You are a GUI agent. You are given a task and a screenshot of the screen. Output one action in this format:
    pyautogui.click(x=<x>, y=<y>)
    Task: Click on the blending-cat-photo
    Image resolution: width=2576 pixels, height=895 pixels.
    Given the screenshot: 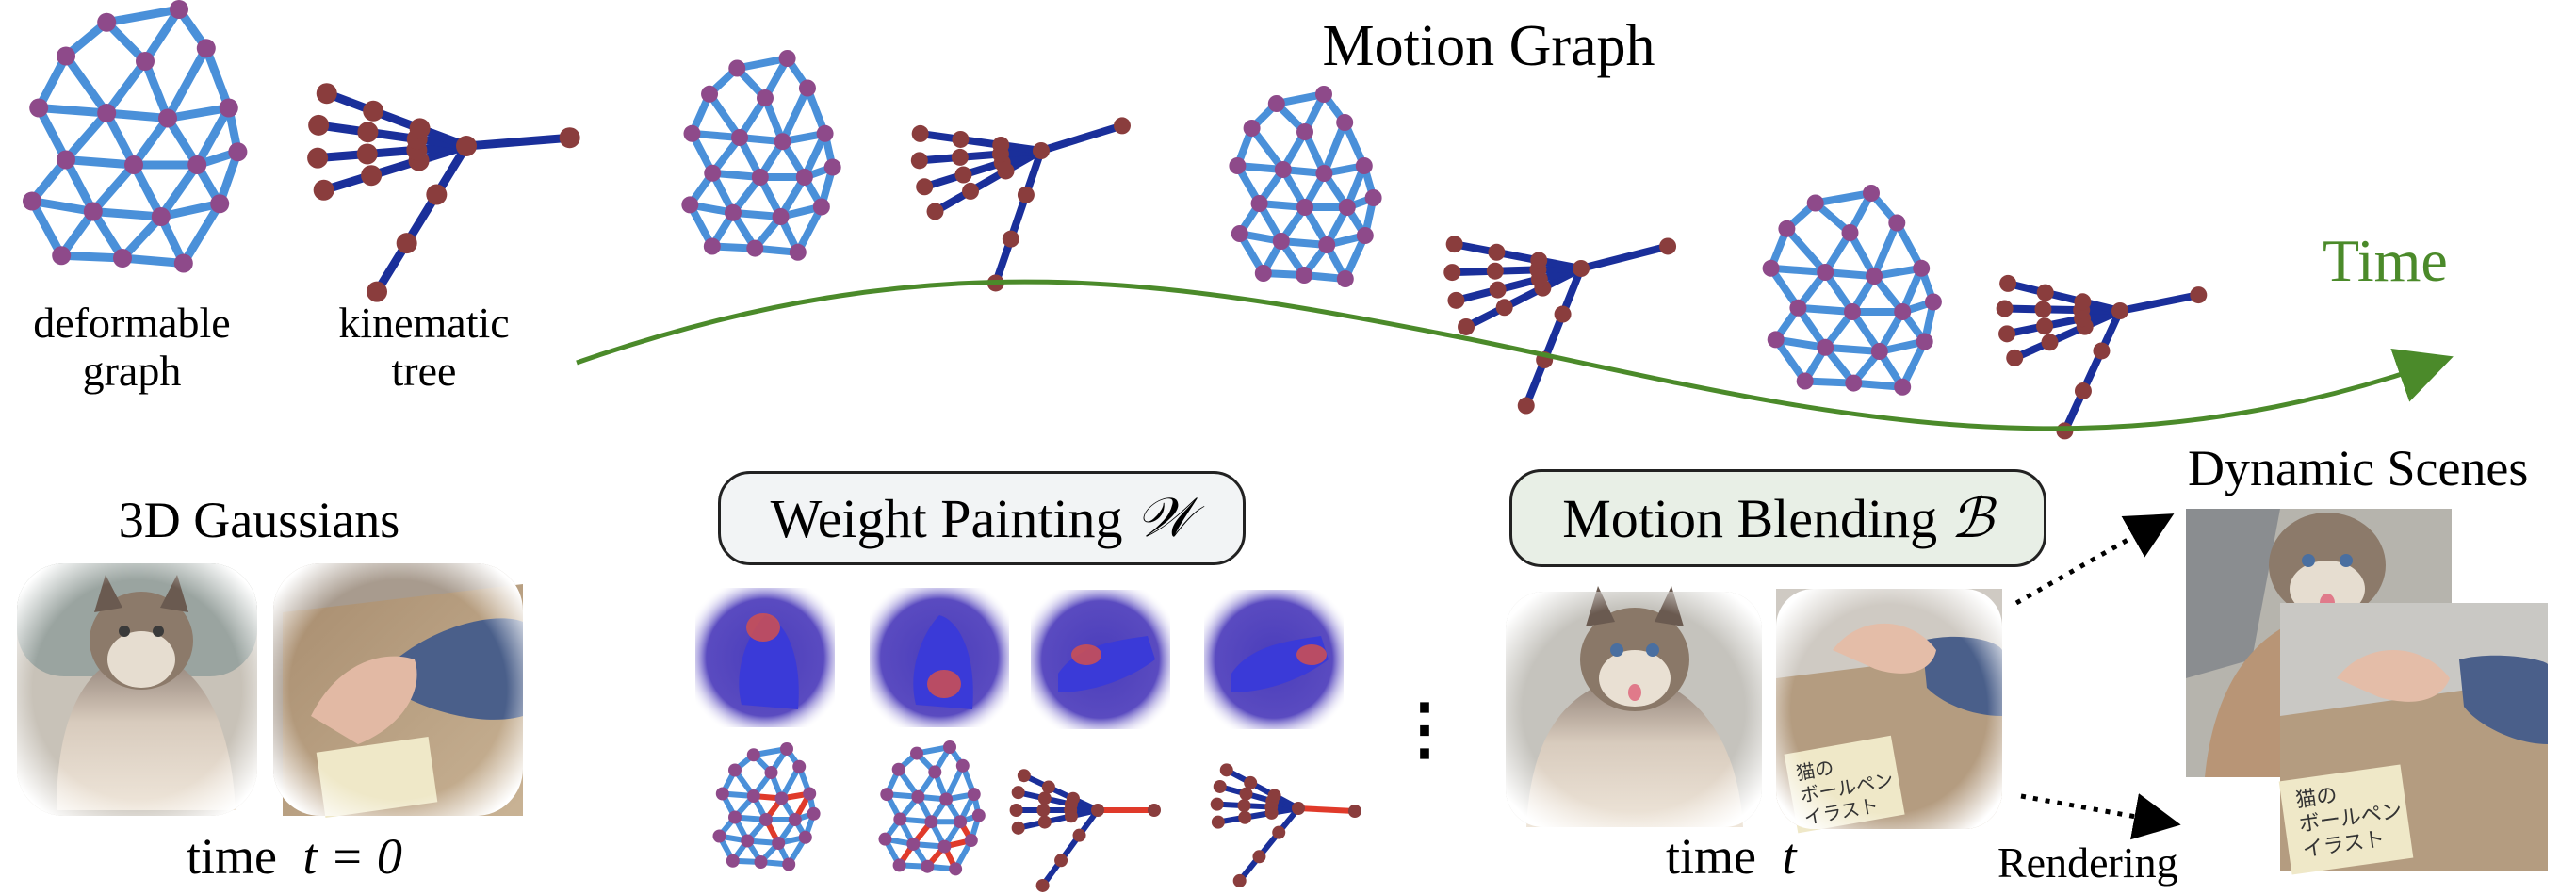 What is the action you would take?
    pyautogui.click(x=1634, y=706)
    